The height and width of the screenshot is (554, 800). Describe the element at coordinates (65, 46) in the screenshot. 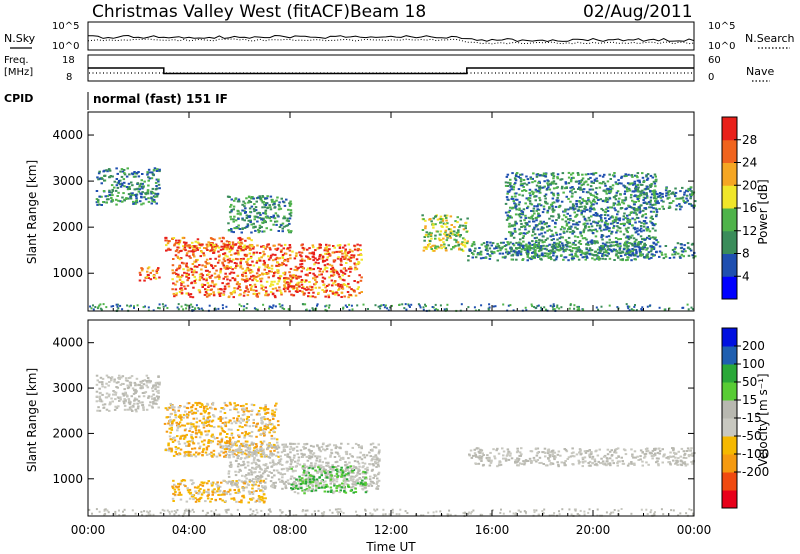

I see `nsky-tick-bottom: 10^0` at that location.